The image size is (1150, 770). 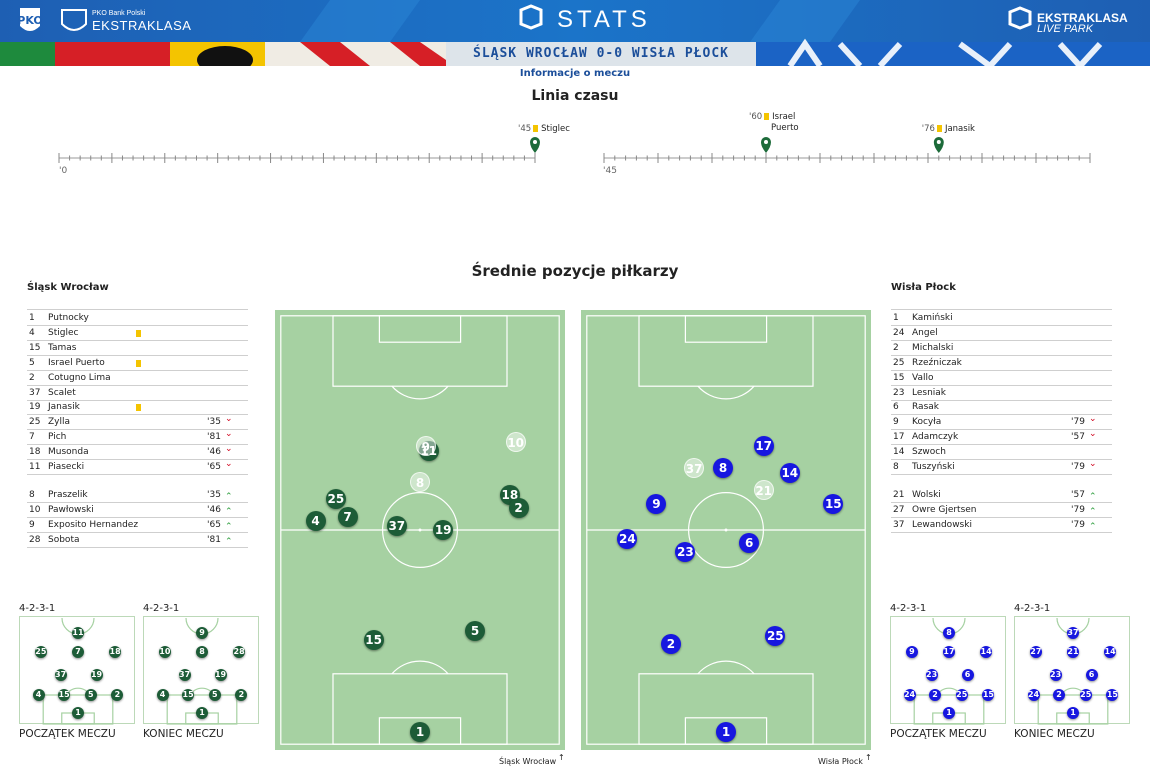 What do you see at coordinates (1001, 525) in the screenshot?
I see `player-row: 37 Lewandowski '79 ⌃` at bounding box center [1001, 525].